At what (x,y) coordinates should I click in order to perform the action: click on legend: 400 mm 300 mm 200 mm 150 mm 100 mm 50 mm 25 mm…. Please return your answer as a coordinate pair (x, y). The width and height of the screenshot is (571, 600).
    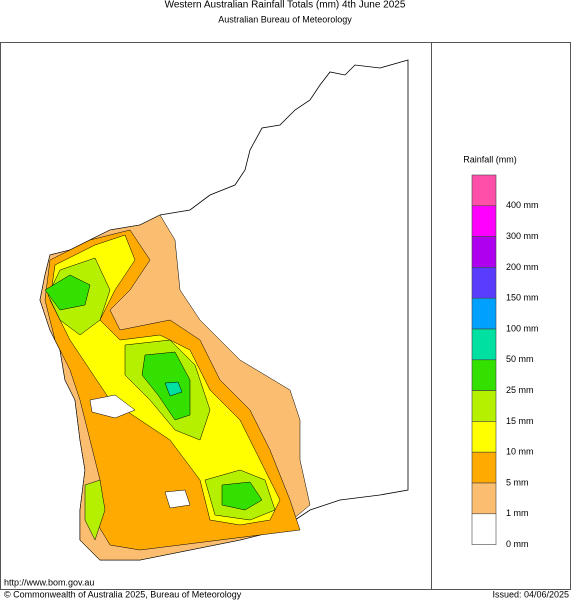
    Looking at the image, I should click on (505, 361).